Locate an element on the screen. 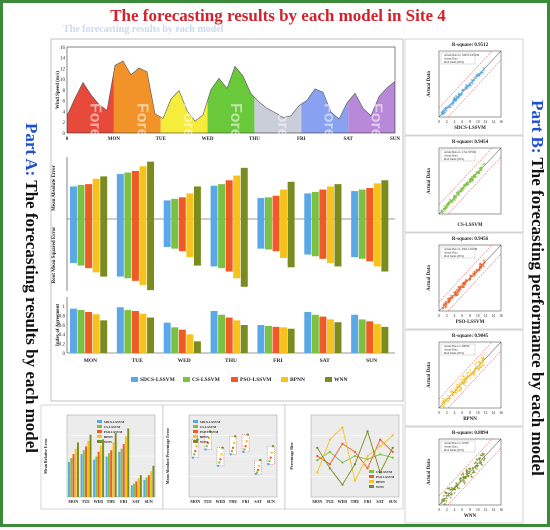 The image size is (550, 530). small-xtick: WED is located at coordinates (343, 501).